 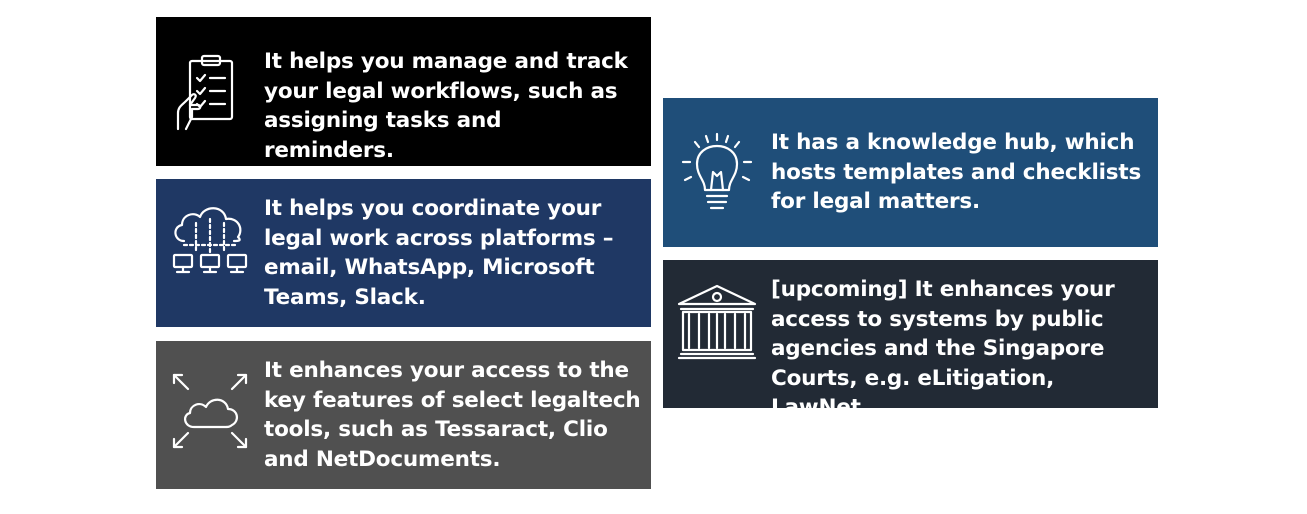 I want to click on lightbulb-icon, so click(x=717, y=174).